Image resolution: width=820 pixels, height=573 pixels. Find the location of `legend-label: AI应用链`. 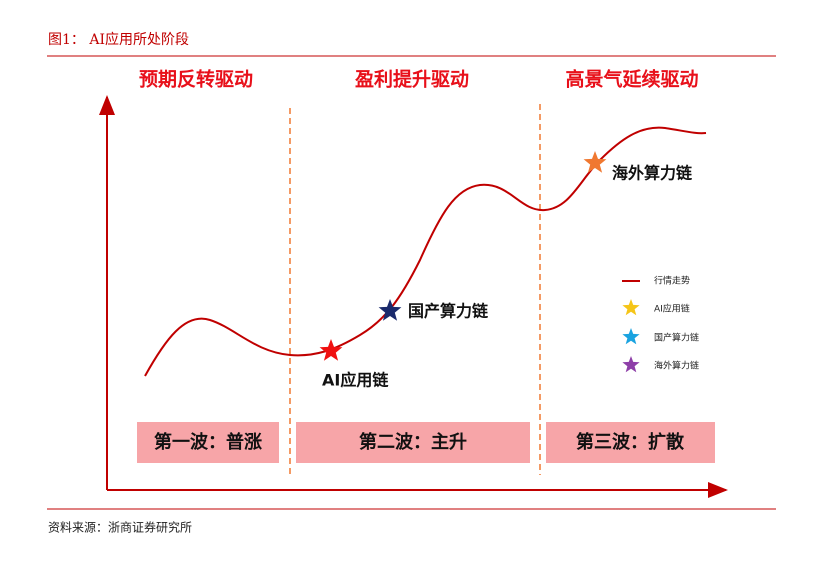

legend-label: AI应用链 is located at coordinates (672, 309).